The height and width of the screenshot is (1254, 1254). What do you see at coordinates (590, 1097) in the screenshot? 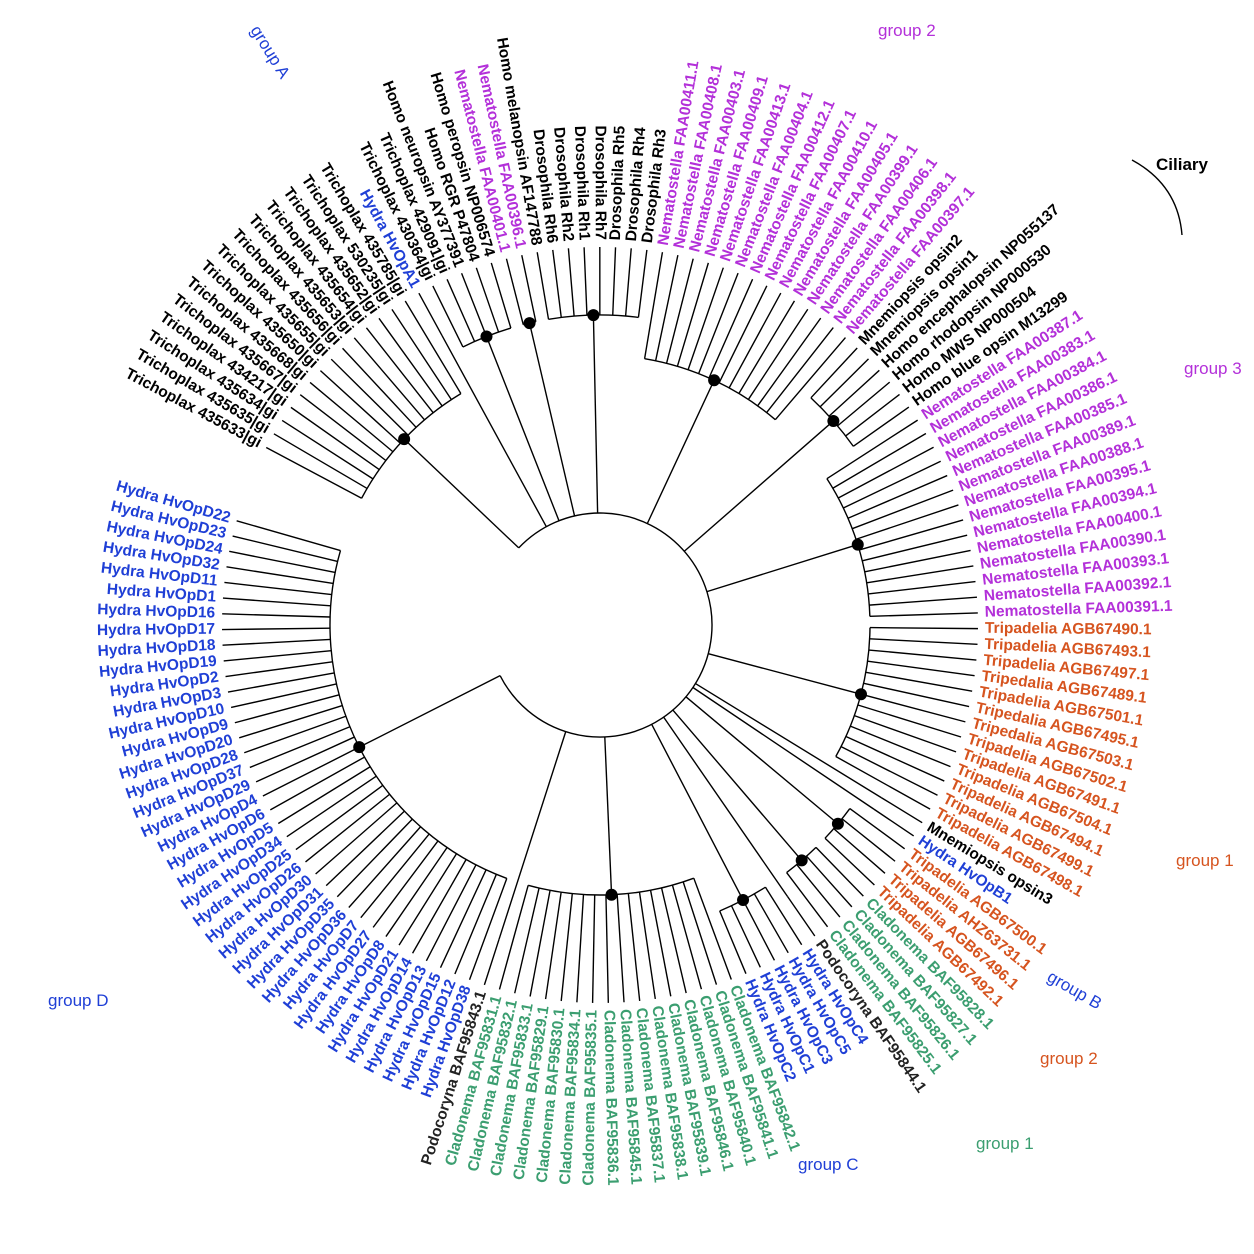
I see `leaf-label: Cladonema BAF95835.1` at bounding box center [590, 1097].